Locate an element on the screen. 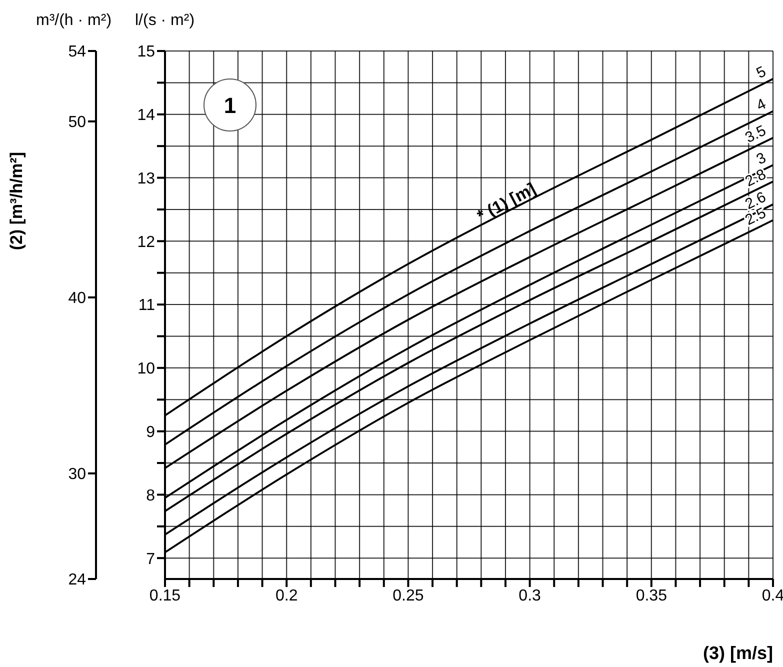 This screenshot has width=783, height=667. y-tick-label: 15 is located at coordinates (146, 52).